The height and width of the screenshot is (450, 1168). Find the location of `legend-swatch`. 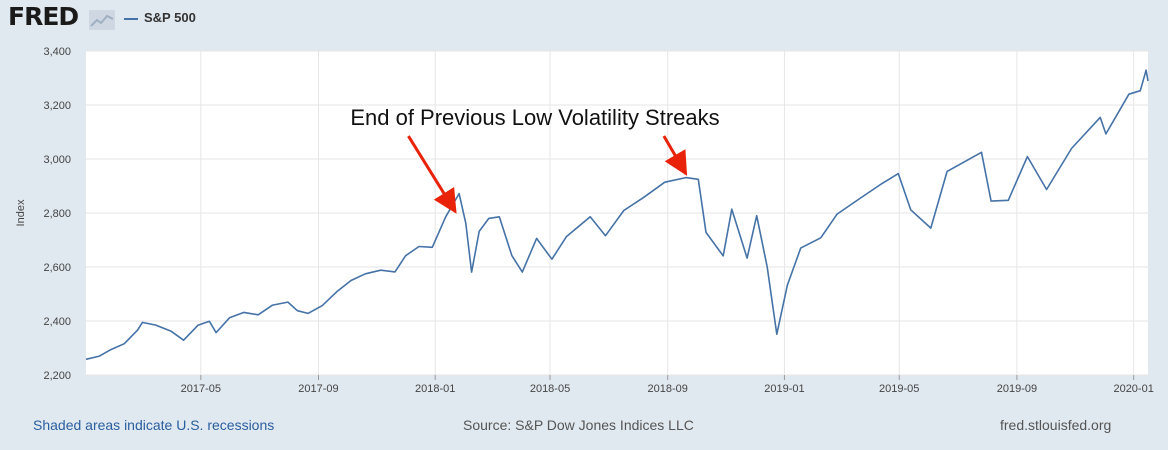

legend-swatch is located at coordinates (131, 19).